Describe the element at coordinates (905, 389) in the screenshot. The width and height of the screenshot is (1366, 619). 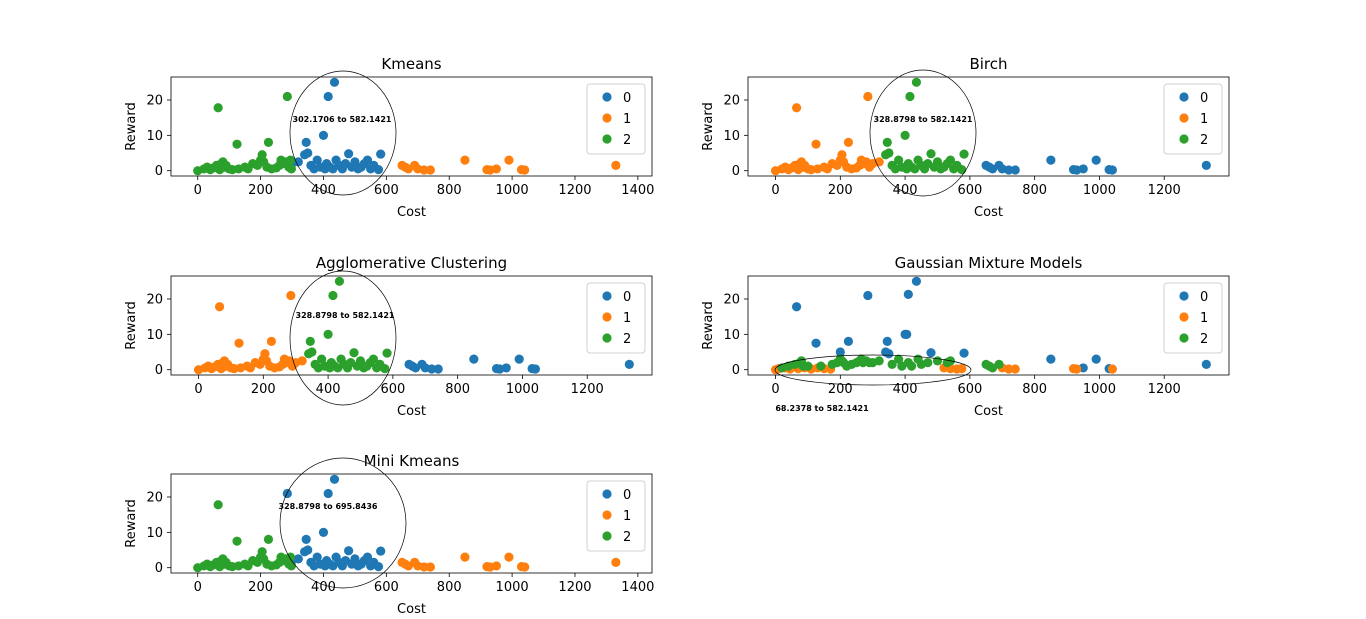
I see `x-tick-label: 400` at that location.